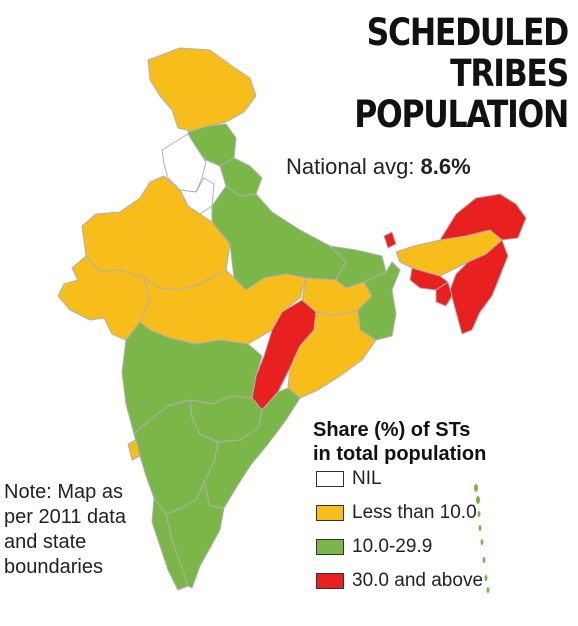 The height and width of the screenshot is (626, 578). What do you see at coordinates (202, 90) in the screenshot?
I see `region-jammu-kashmir` at bounding box center [202, 90].